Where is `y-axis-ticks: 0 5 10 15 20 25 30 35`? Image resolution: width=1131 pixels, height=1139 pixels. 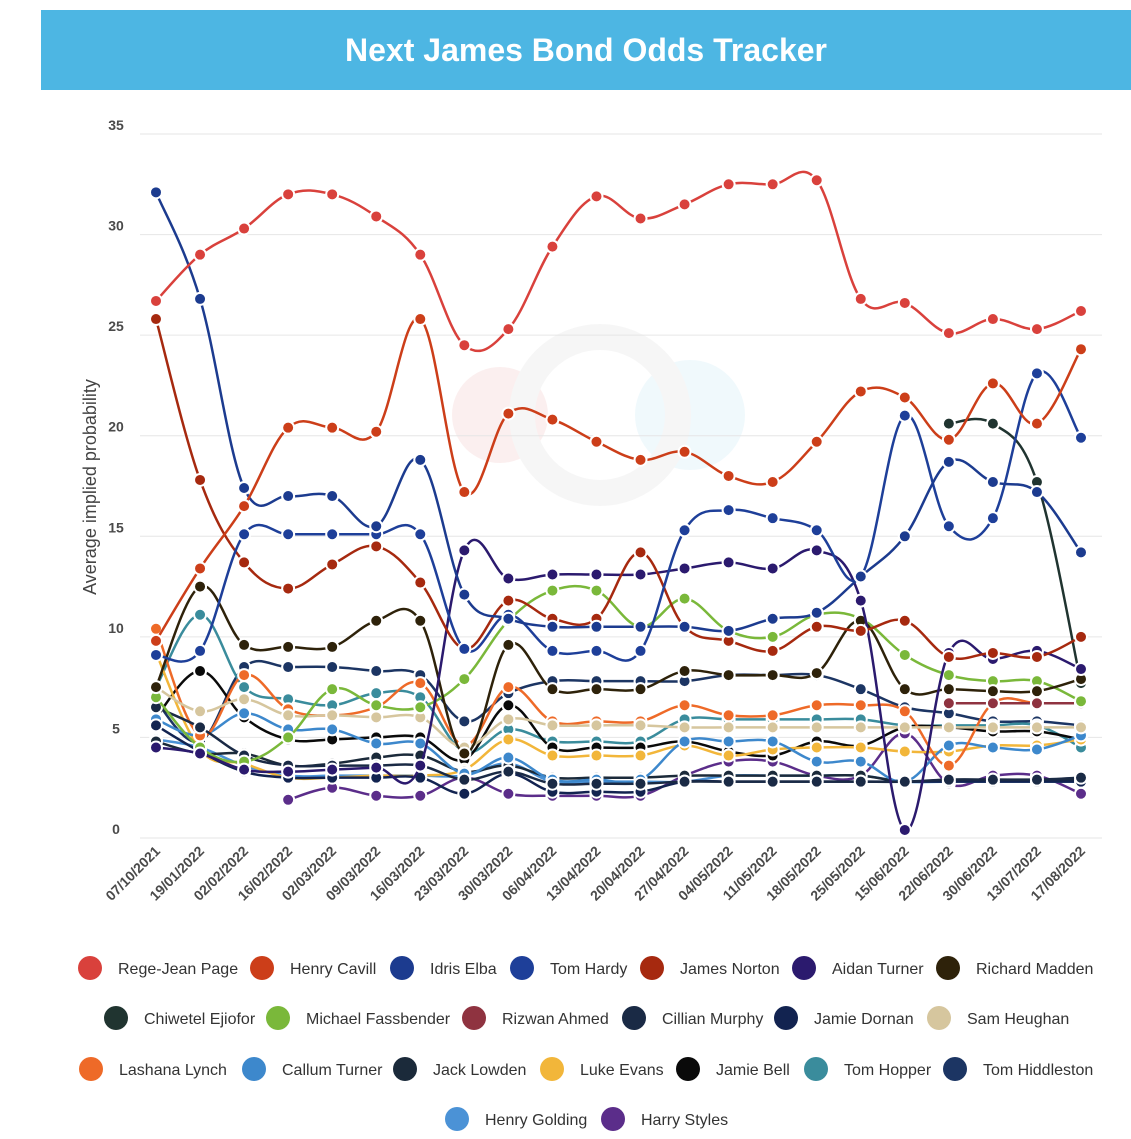 y-axis-ticks: 0 5 10 15 20 25 30 35 is located at coordinates (116, 477).